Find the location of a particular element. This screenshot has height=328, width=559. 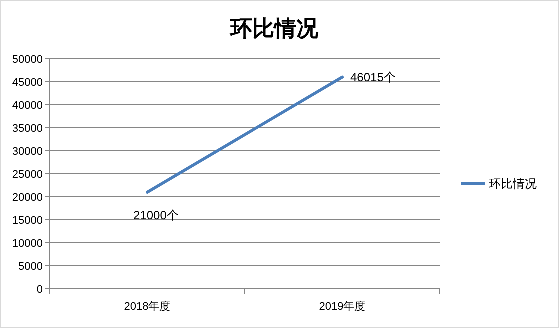

y-tick-label: 30000 is located at coordinates (27, 152).